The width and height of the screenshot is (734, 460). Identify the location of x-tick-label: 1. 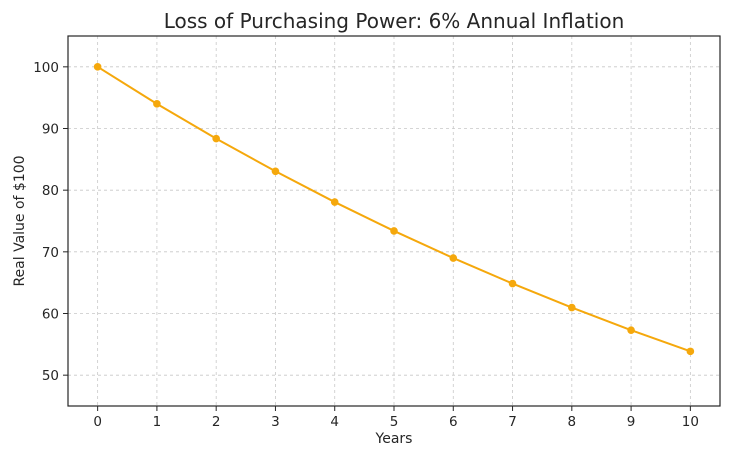
(157, 422).